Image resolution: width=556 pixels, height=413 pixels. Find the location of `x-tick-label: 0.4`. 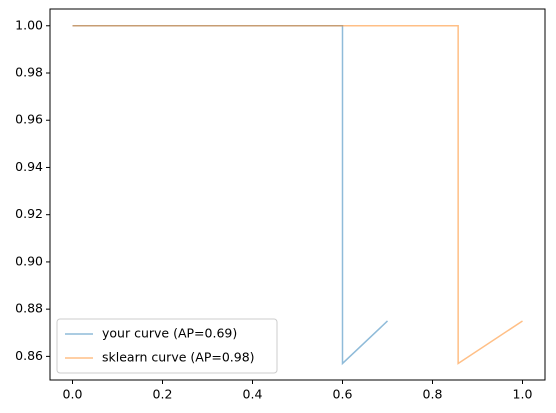

x-tick-label: 0.4 is located at coordinates (253, 394).